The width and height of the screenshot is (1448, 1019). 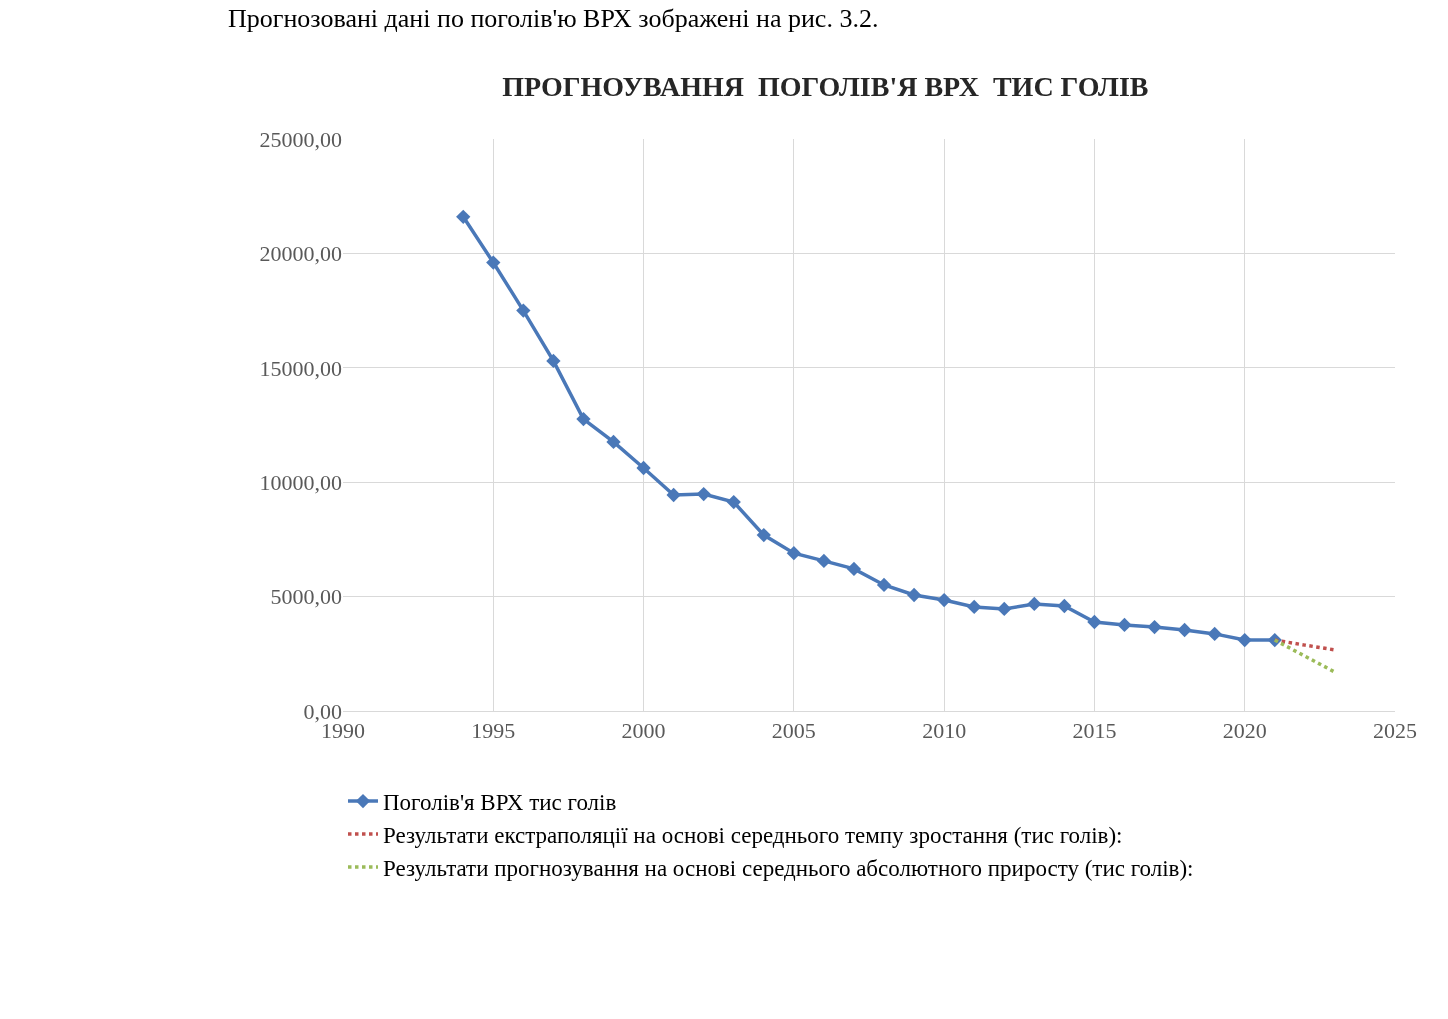 What do you see at coordinates (300, 254) in the screenshot?
I see `y-tick-label: 20000,00` at bounding box center [300, 254].